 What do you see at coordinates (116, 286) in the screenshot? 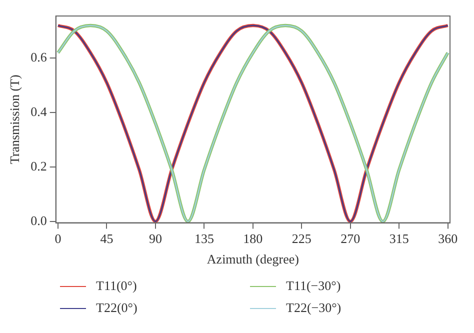
I see `legend-label: T11(0°)` at bounding box center [116, 286].